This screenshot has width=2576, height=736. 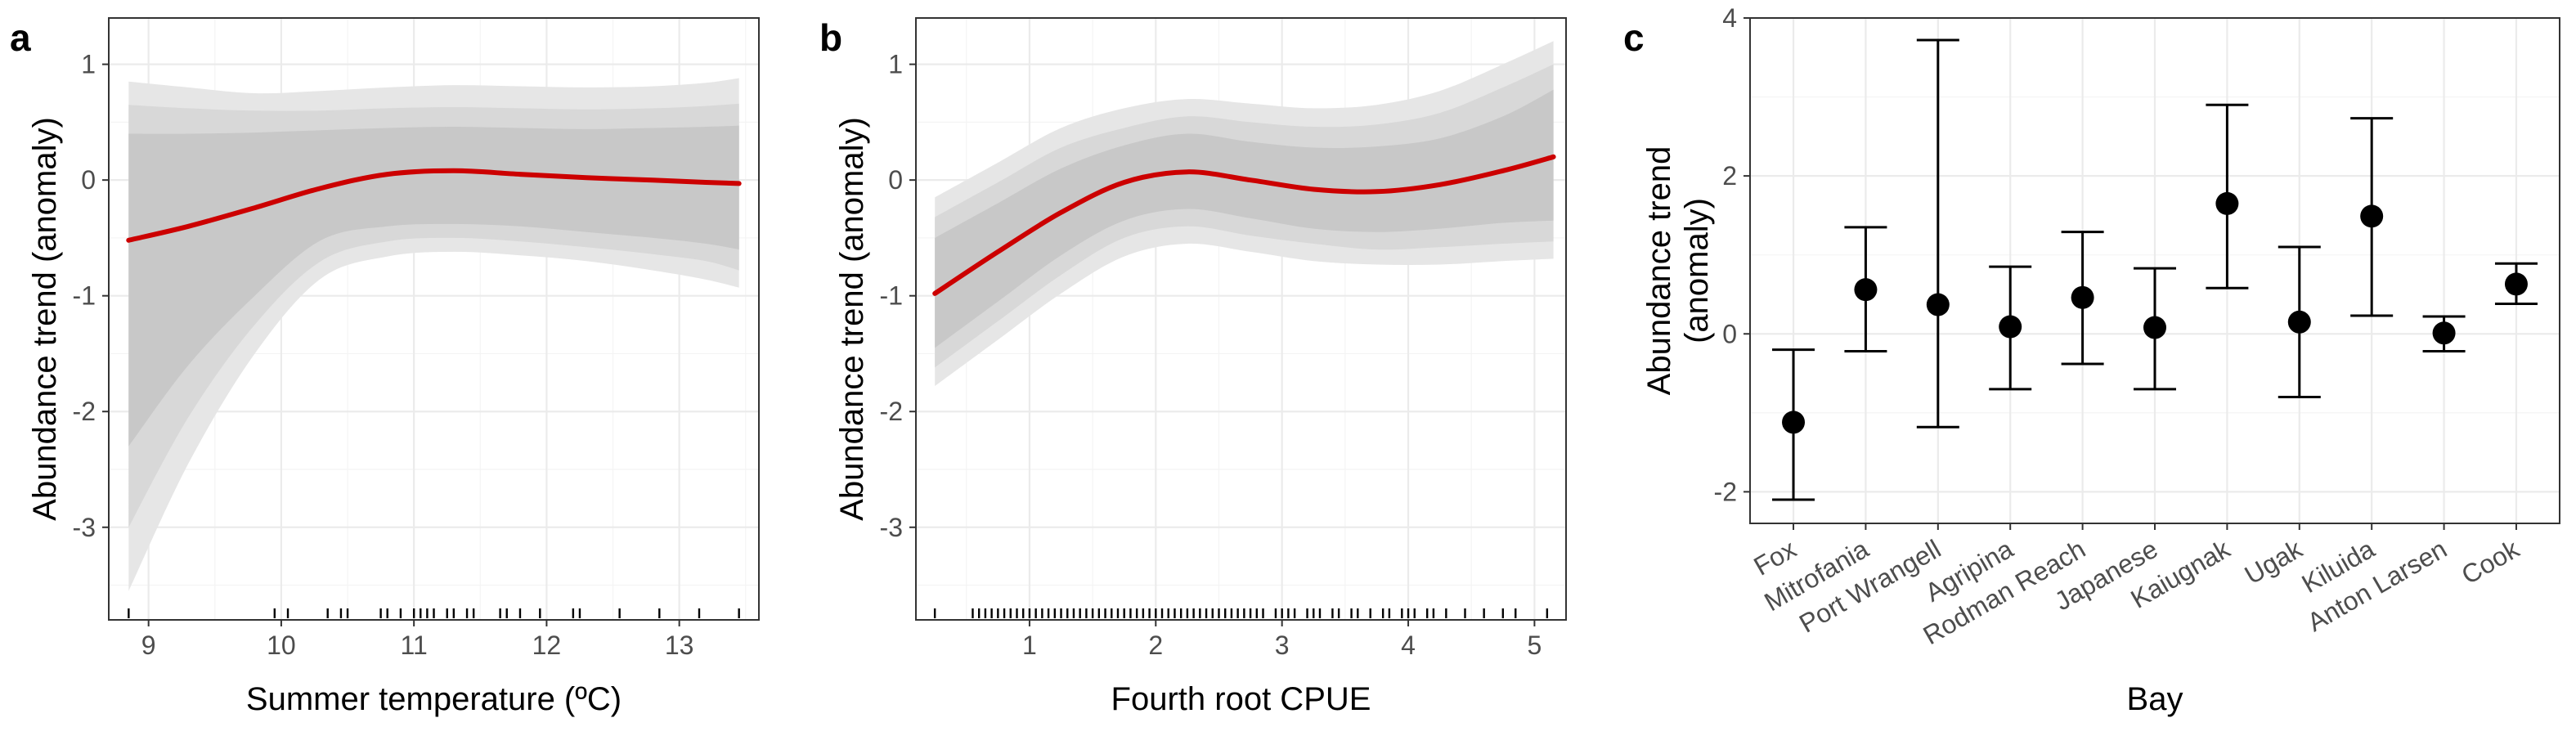 I want to click on panel-b-y-tick-label: -2, so click(x=891, y=411).